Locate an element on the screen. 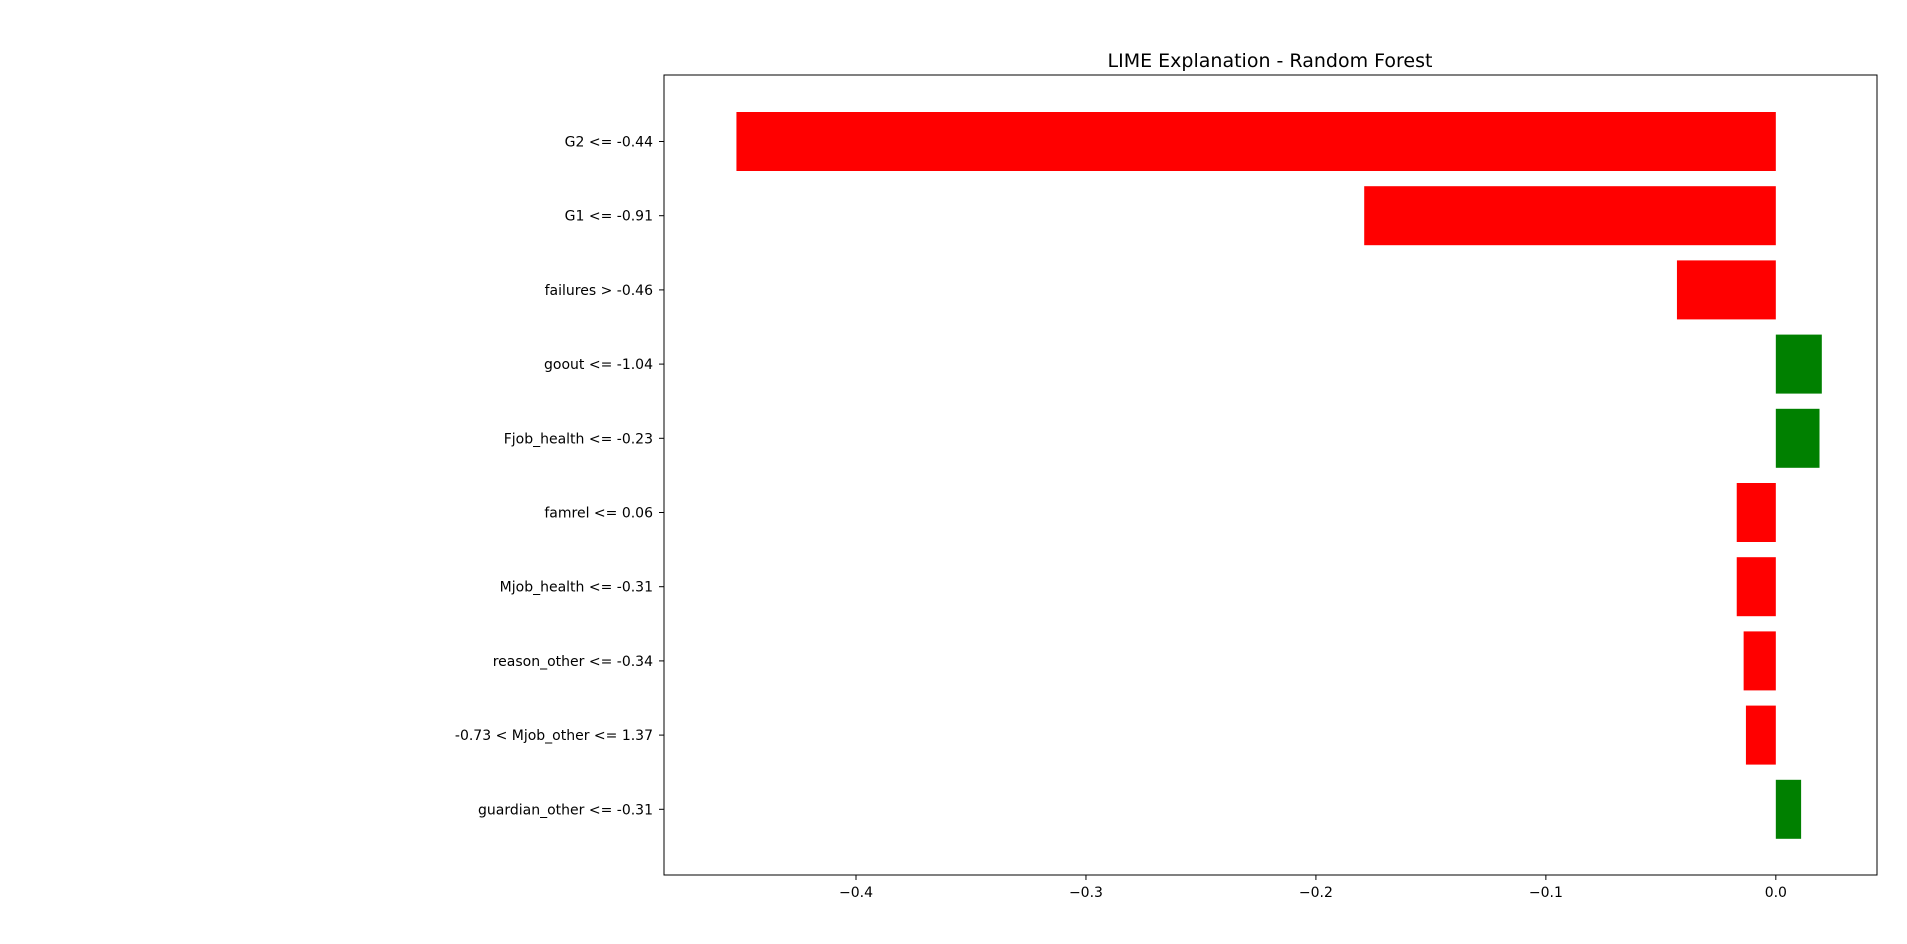  y-tick-label: G1 <= -0.91 is located at coordinates (609, 217).